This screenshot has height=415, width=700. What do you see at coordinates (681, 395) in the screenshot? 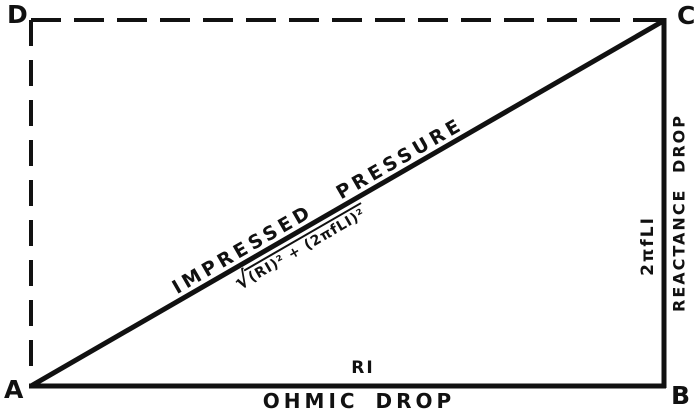
I see `corner-label-b: B` at bounding box center [681, 395].